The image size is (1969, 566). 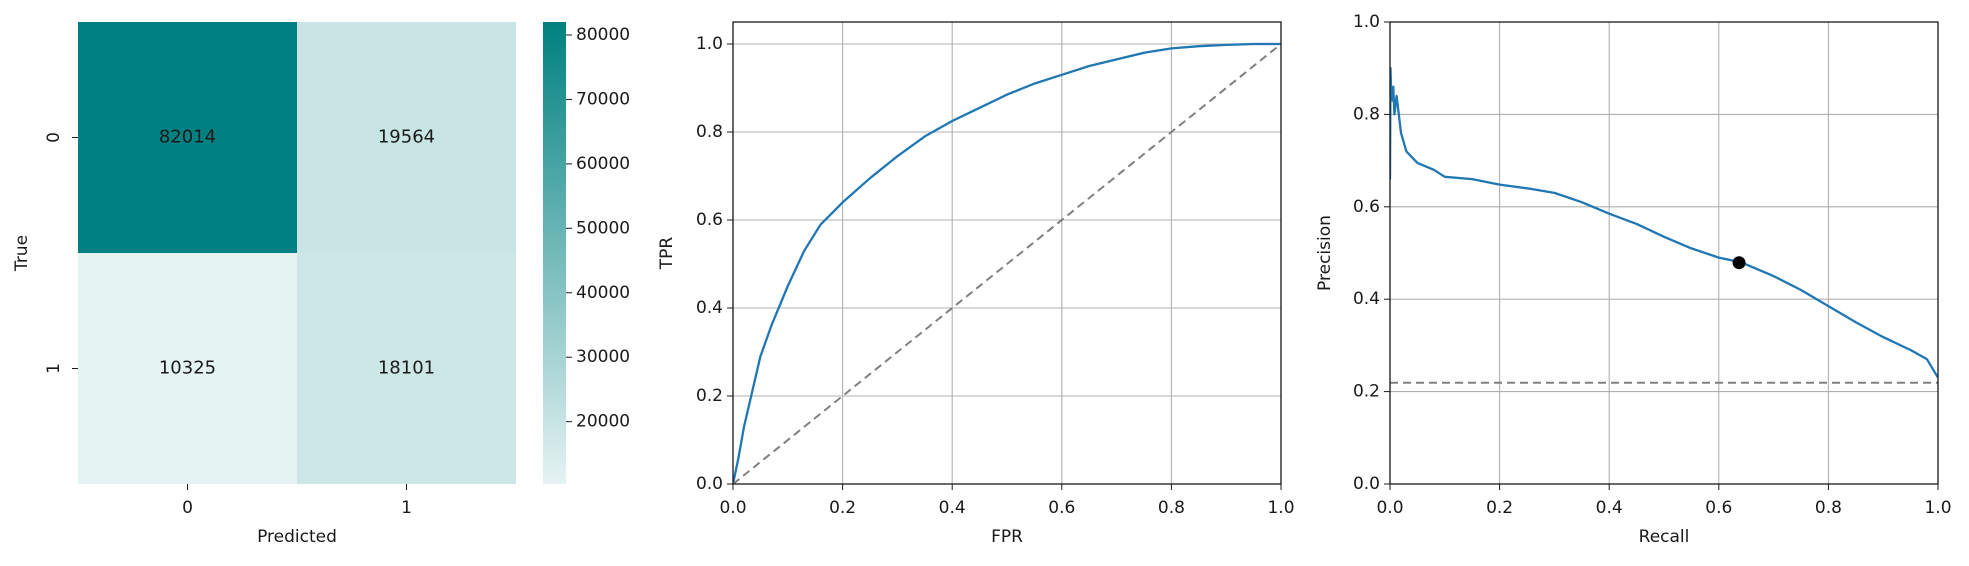 I want to click on y-axis-label: TPR, so click(x=667, y=254).